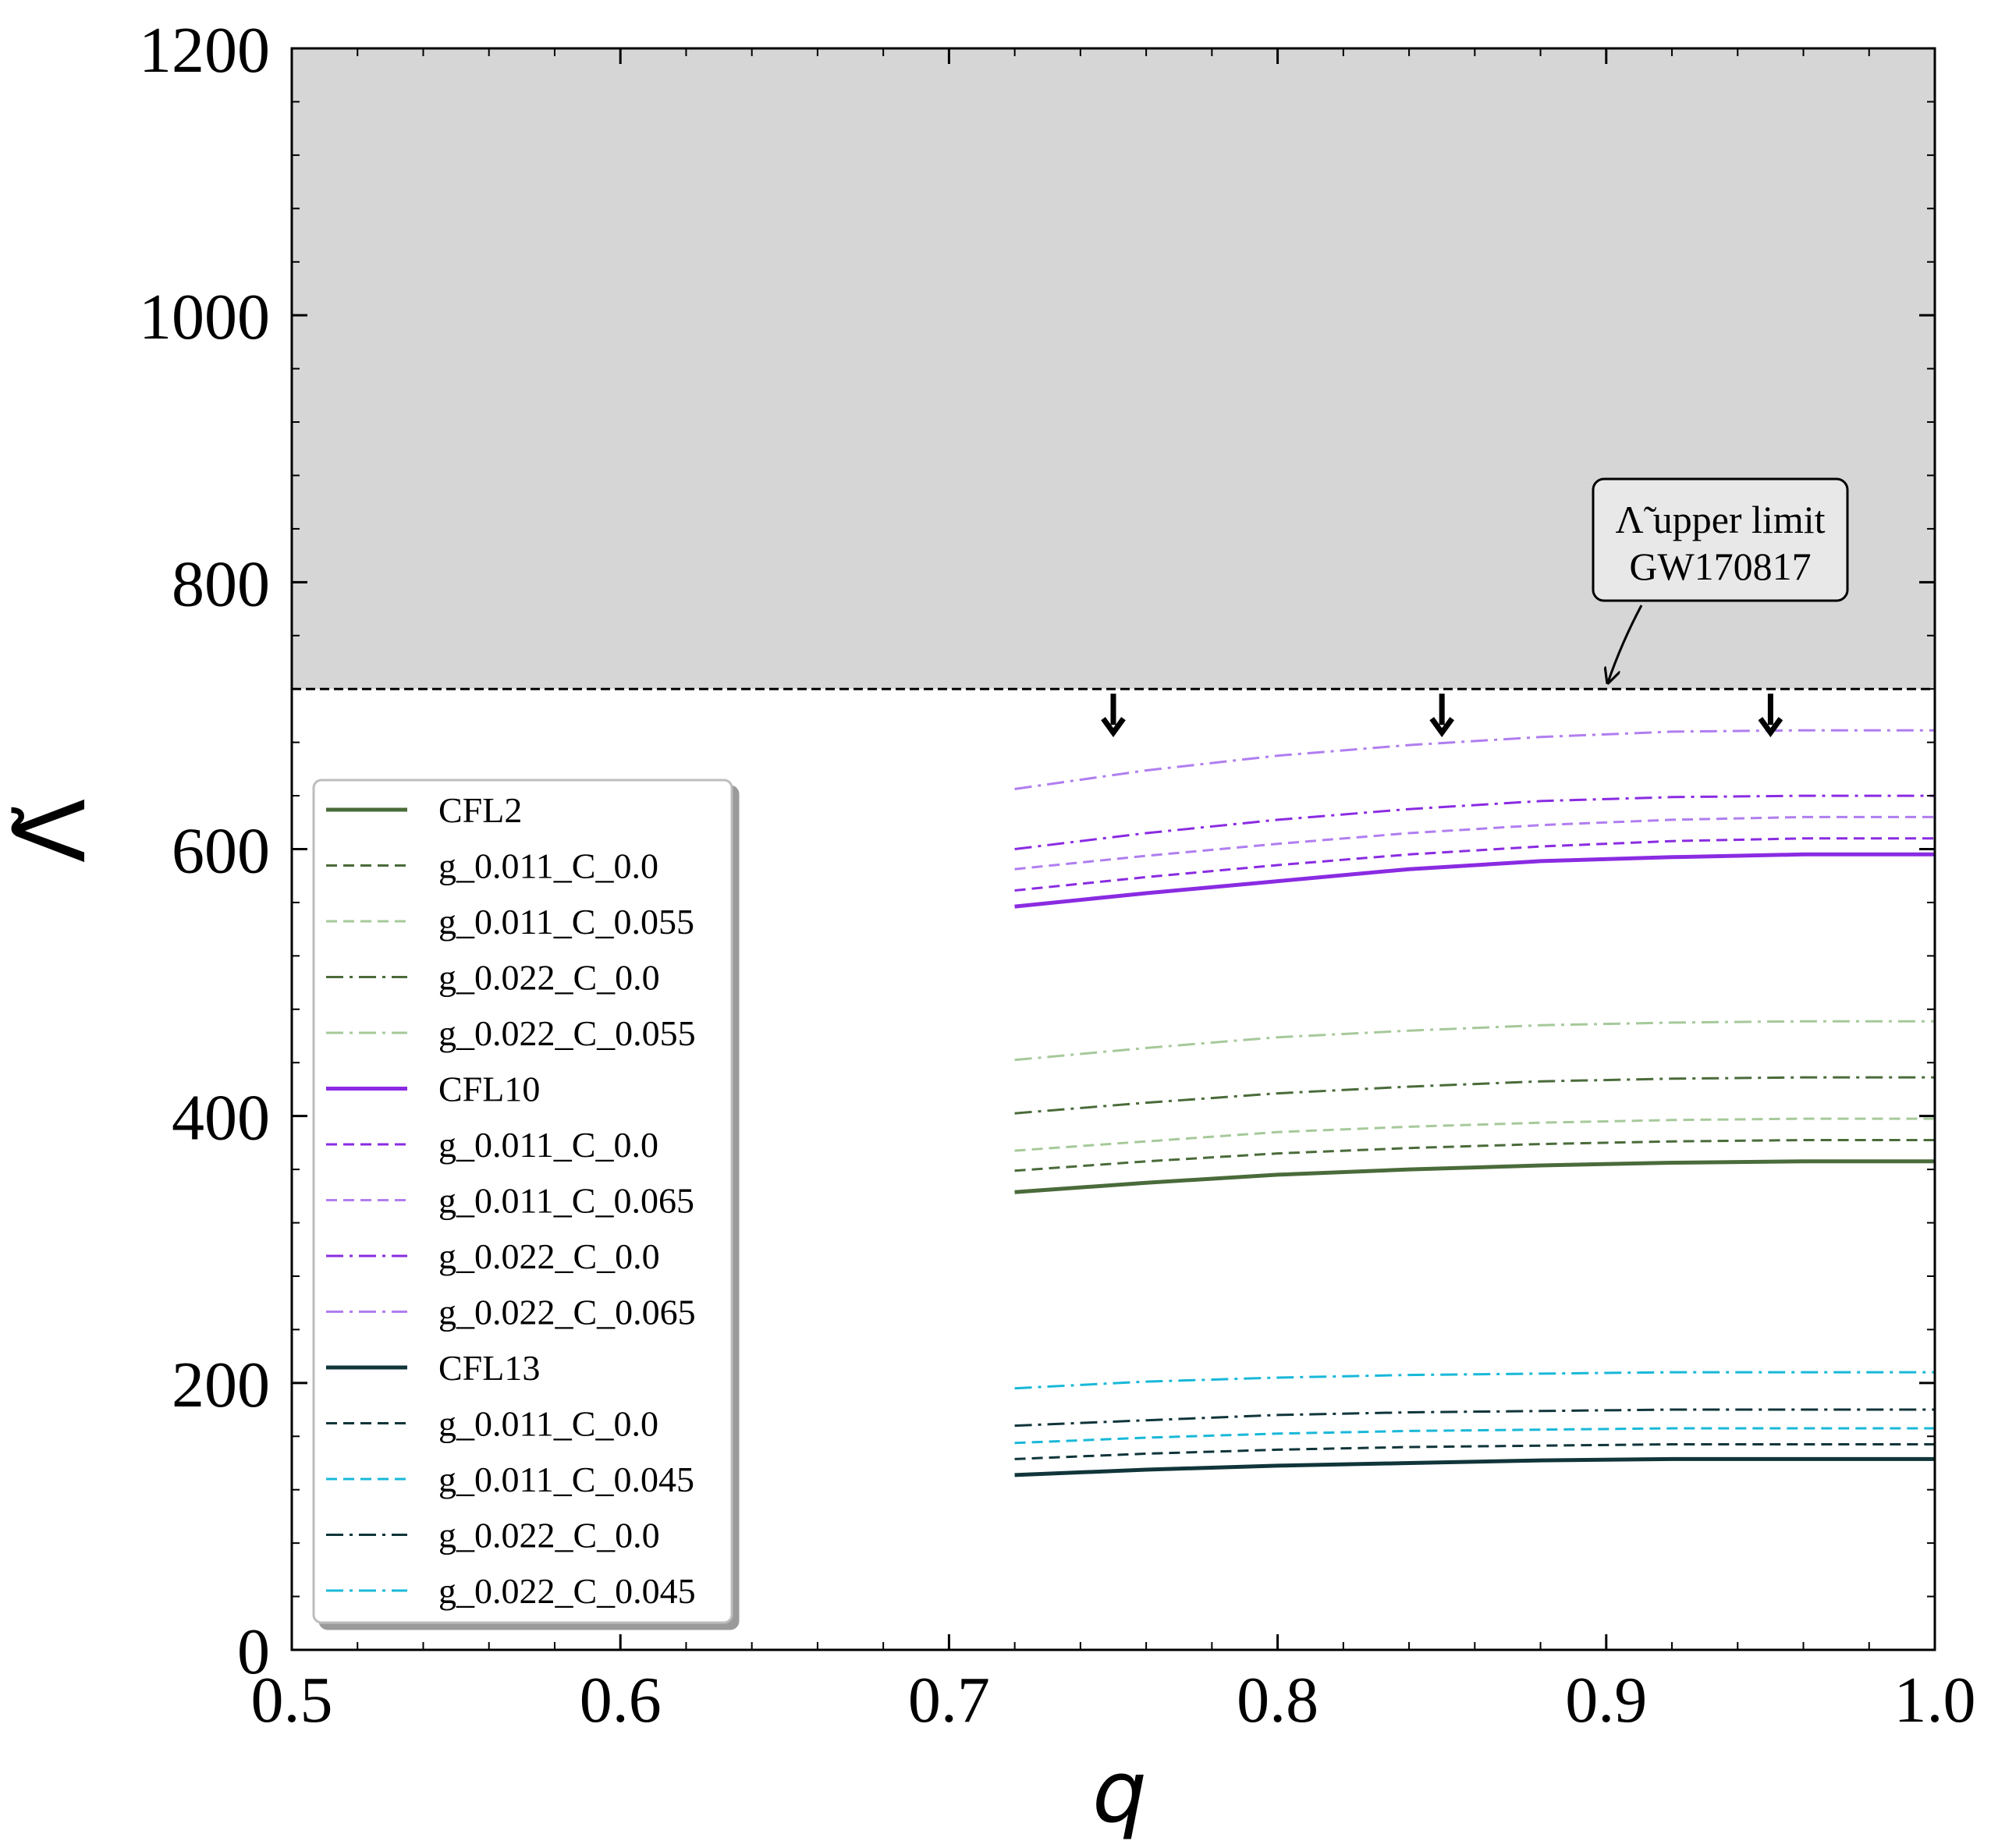  What do you see at coordinates (1119, 1792) in the screenshot?
I see `x-axis-label: q` at bounding box center [1119, 1792].